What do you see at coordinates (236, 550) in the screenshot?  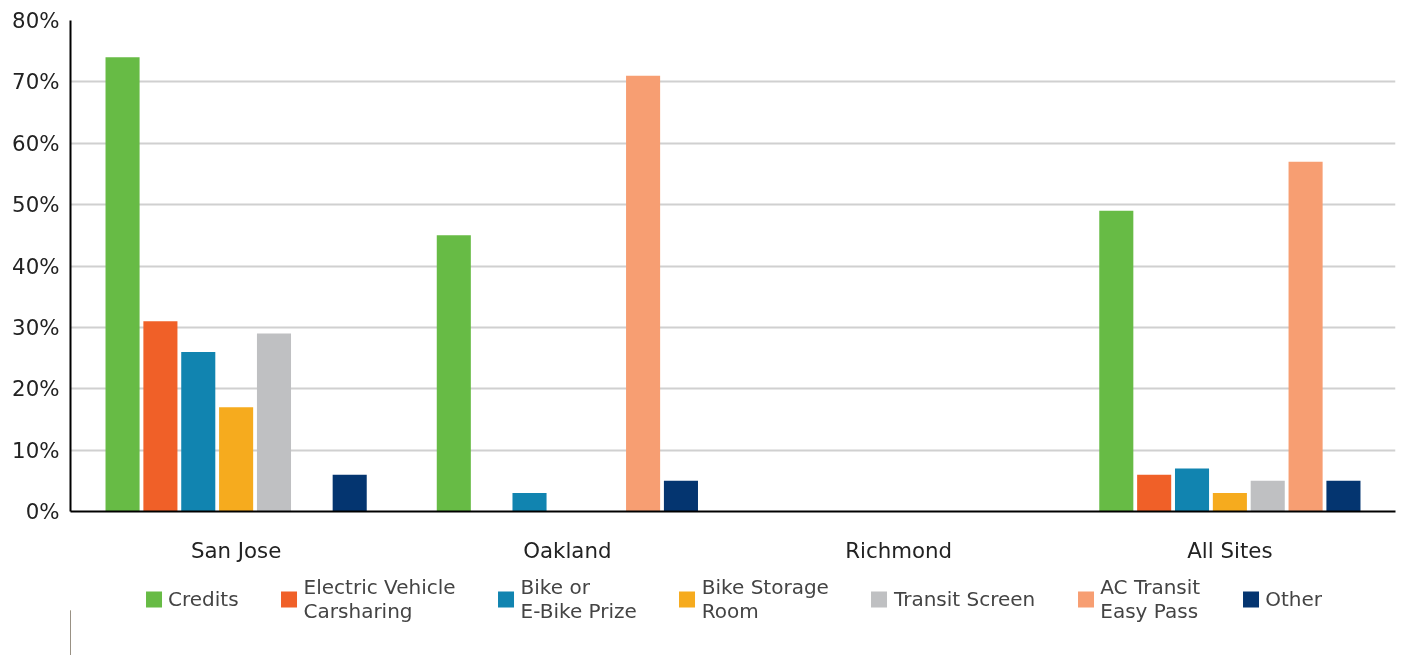 I see `x-tick-label: San Jose` at bounding box center [236, 550].